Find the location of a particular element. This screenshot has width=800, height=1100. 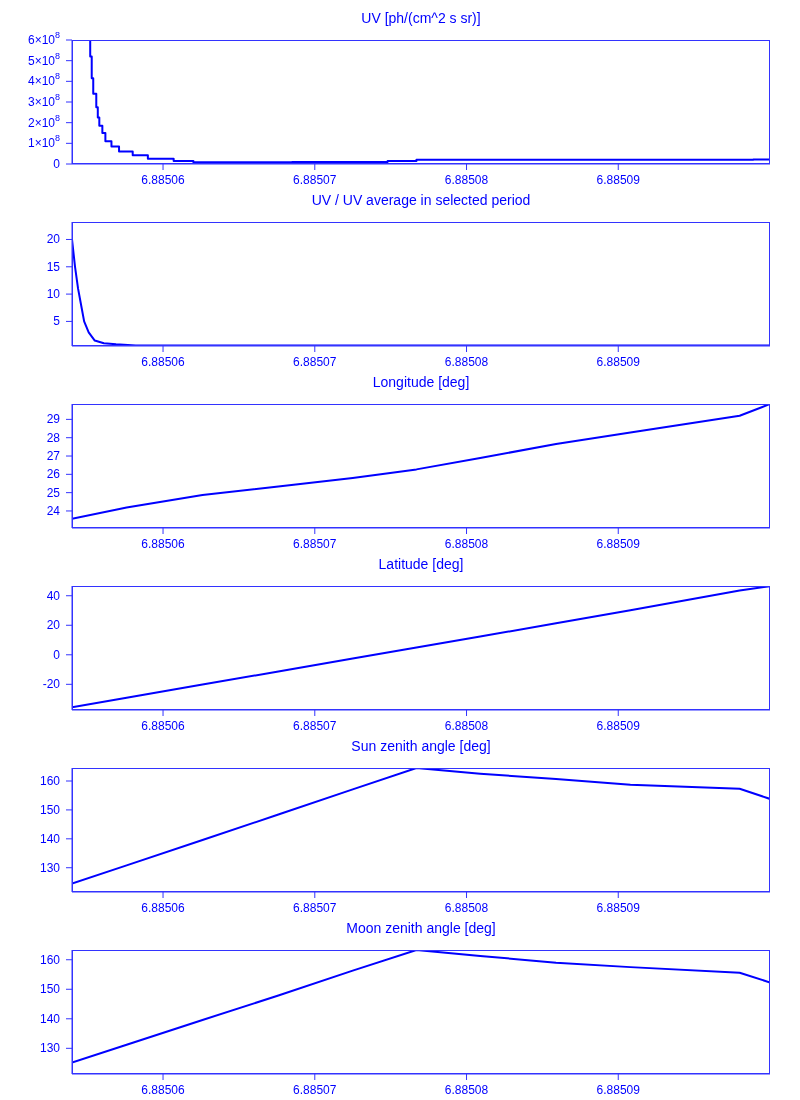

y-tick-label: 5×10$^{8}$ is located at coordinates (43, 59).